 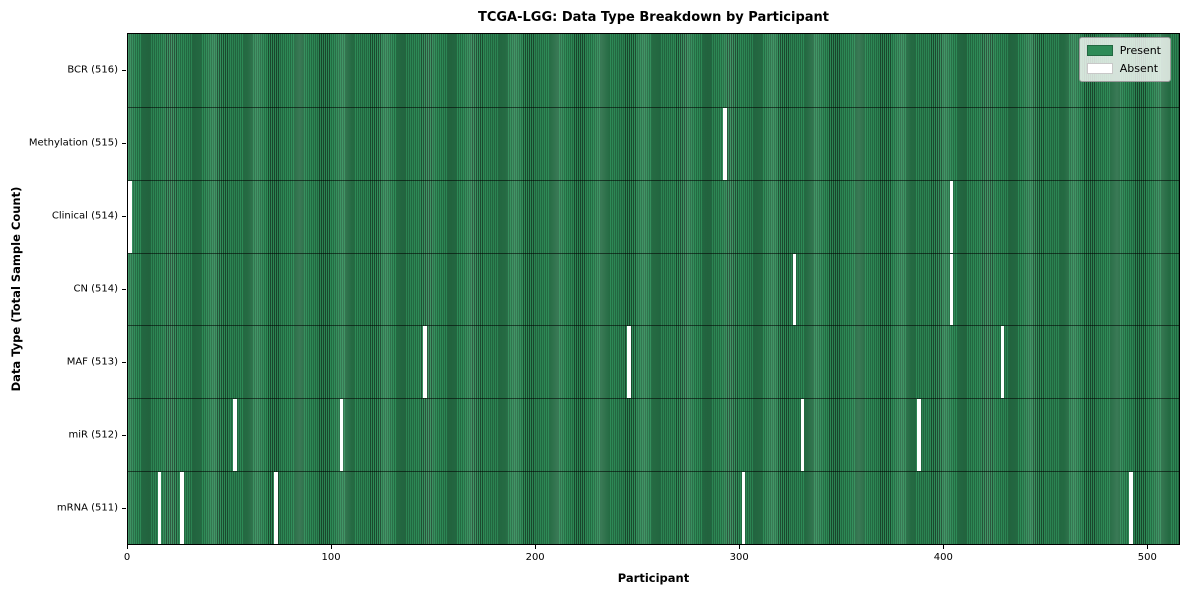 What do you see at coordinates (1140, 50) in the screenshot?
I see `legend-label-present: Present` at bounding box center [1140, 50].